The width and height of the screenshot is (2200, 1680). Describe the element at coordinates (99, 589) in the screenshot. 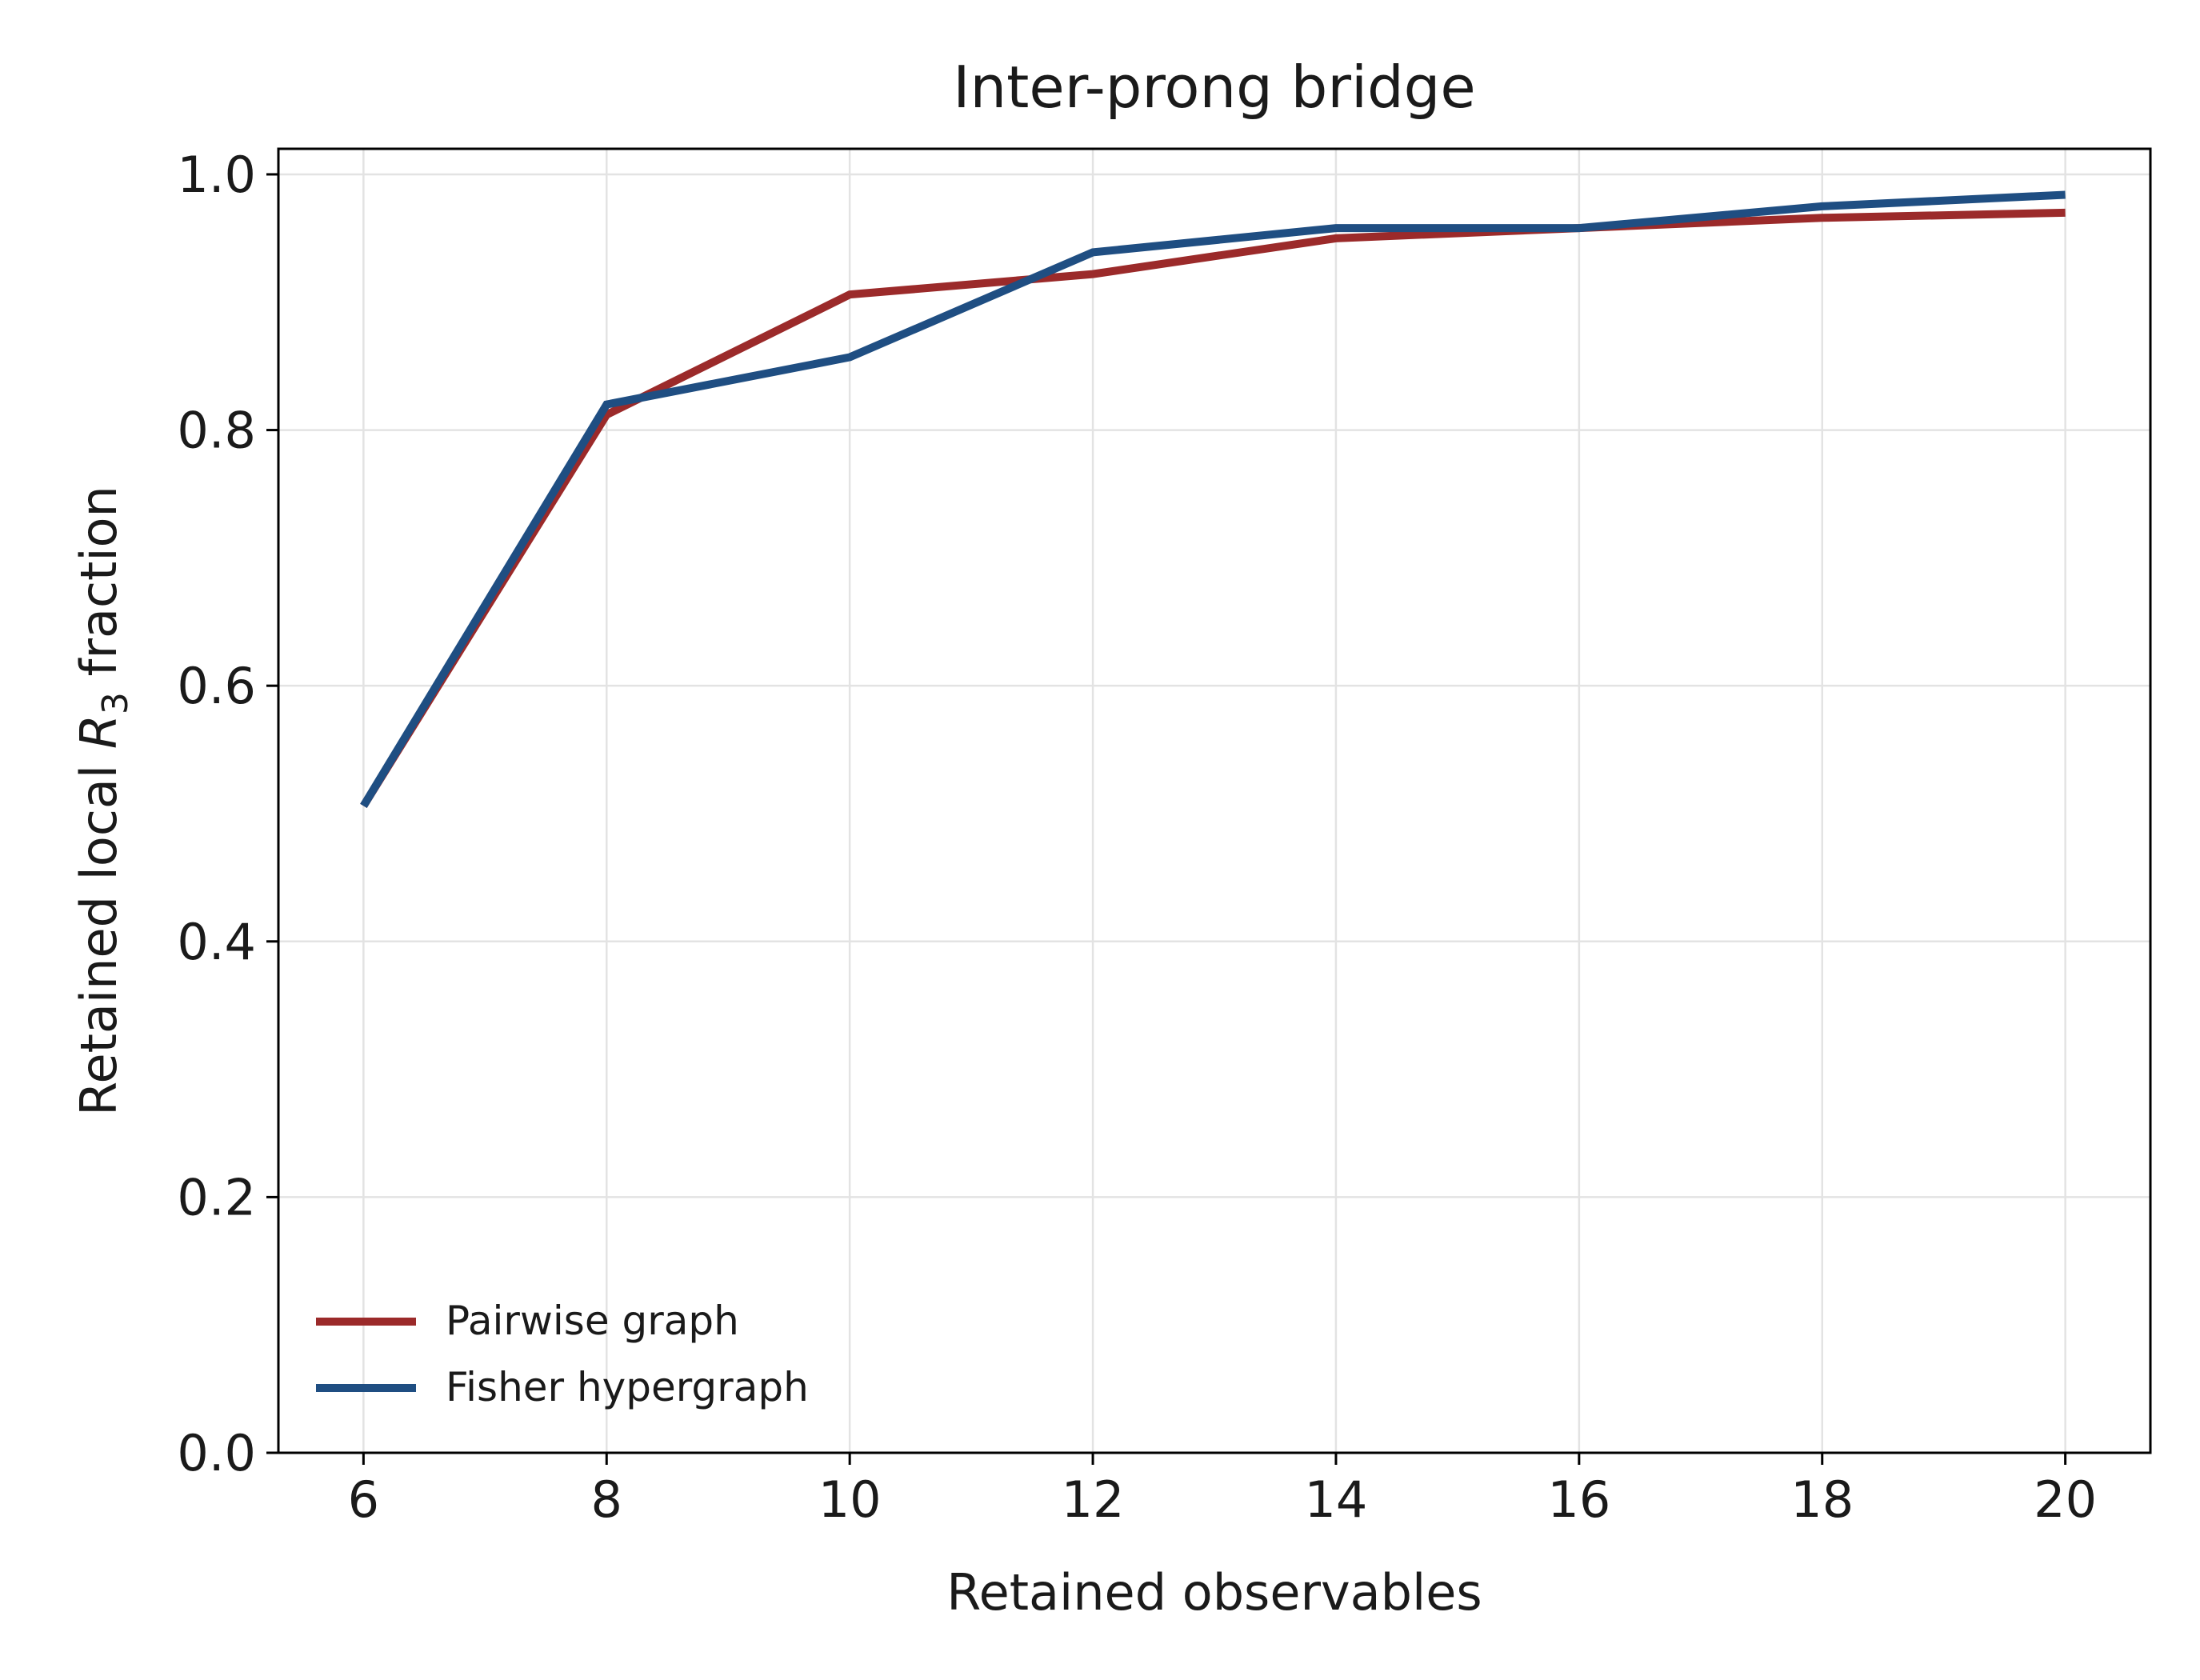

I see `y-axis-label-tail: fraction` at that location.